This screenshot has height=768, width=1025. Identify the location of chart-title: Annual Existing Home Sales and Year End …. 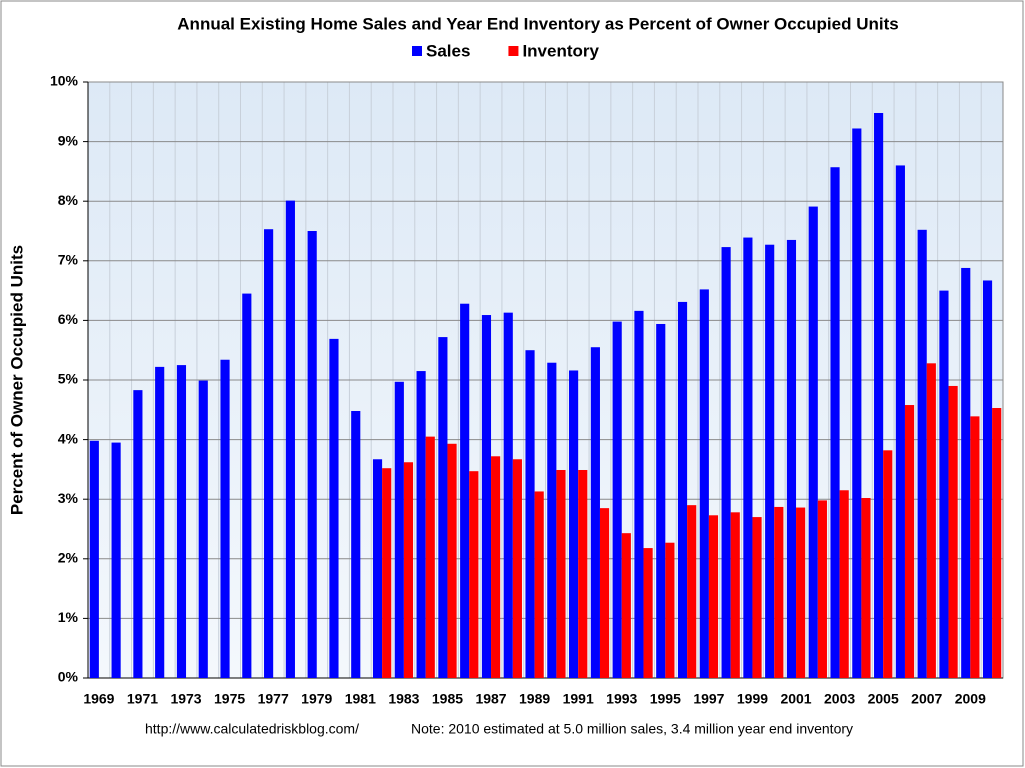
(537, 23).